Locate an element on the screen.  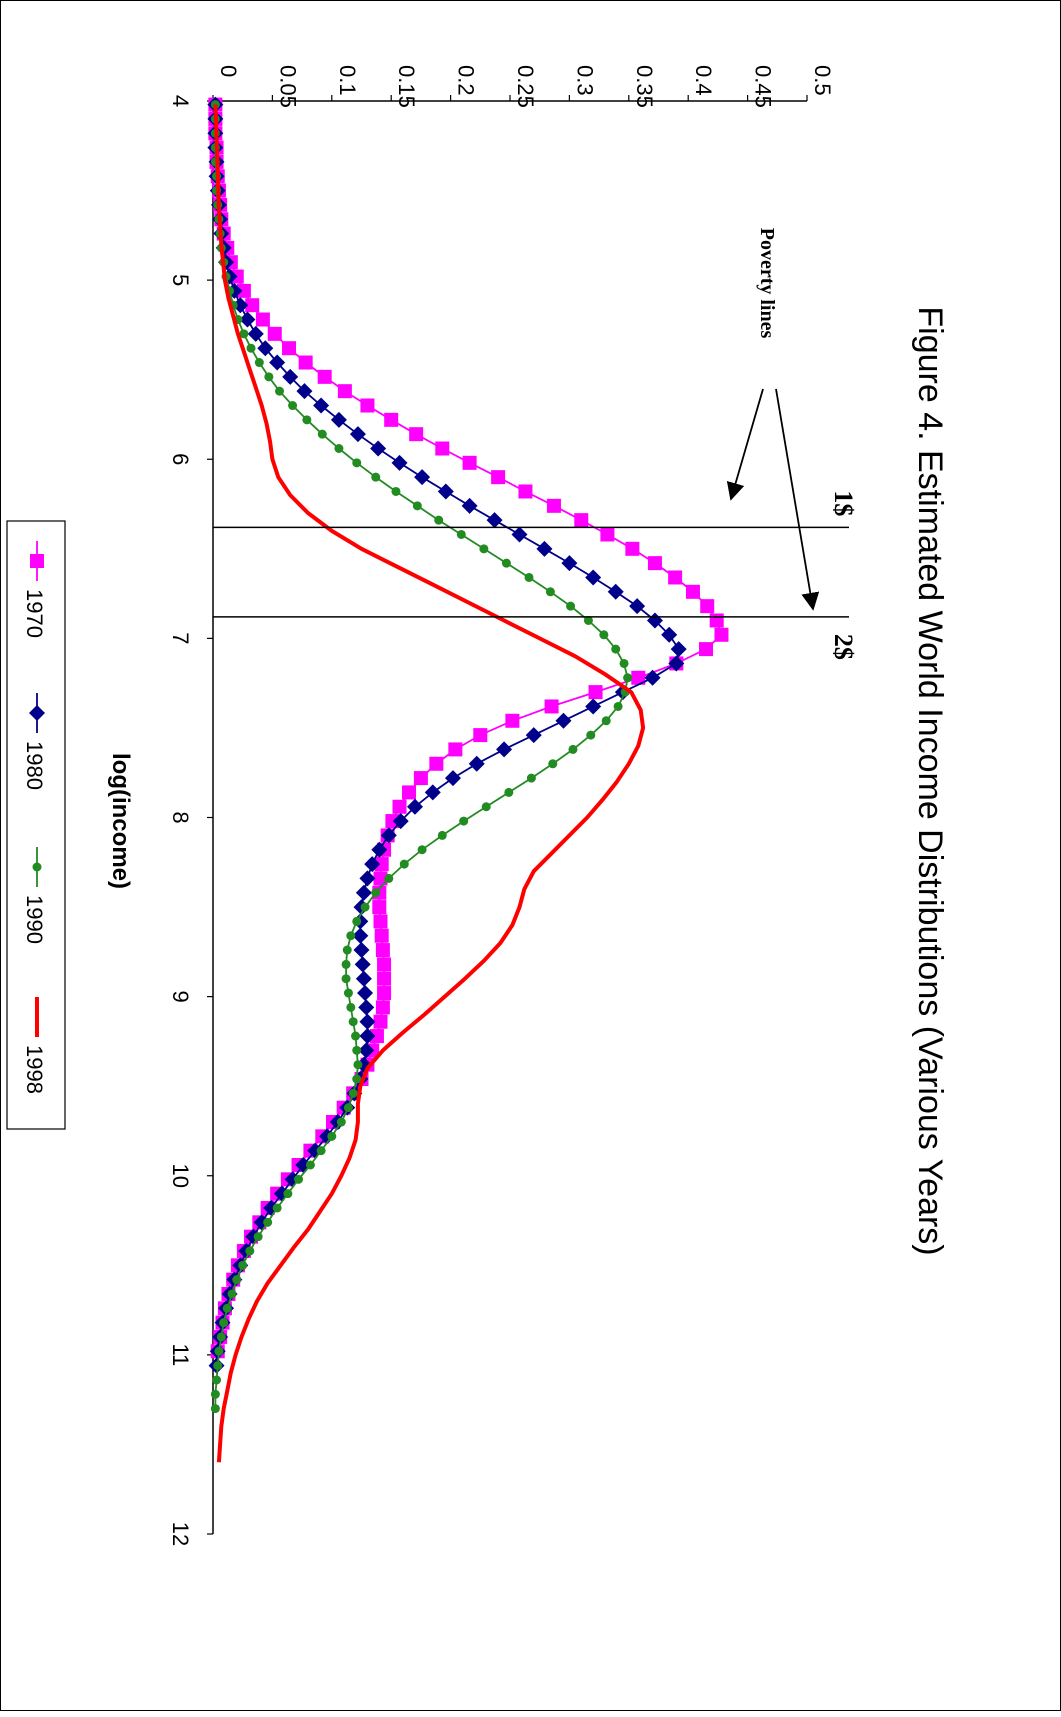
value-tick-label: 0.4 is located at coordinates (703, 80).